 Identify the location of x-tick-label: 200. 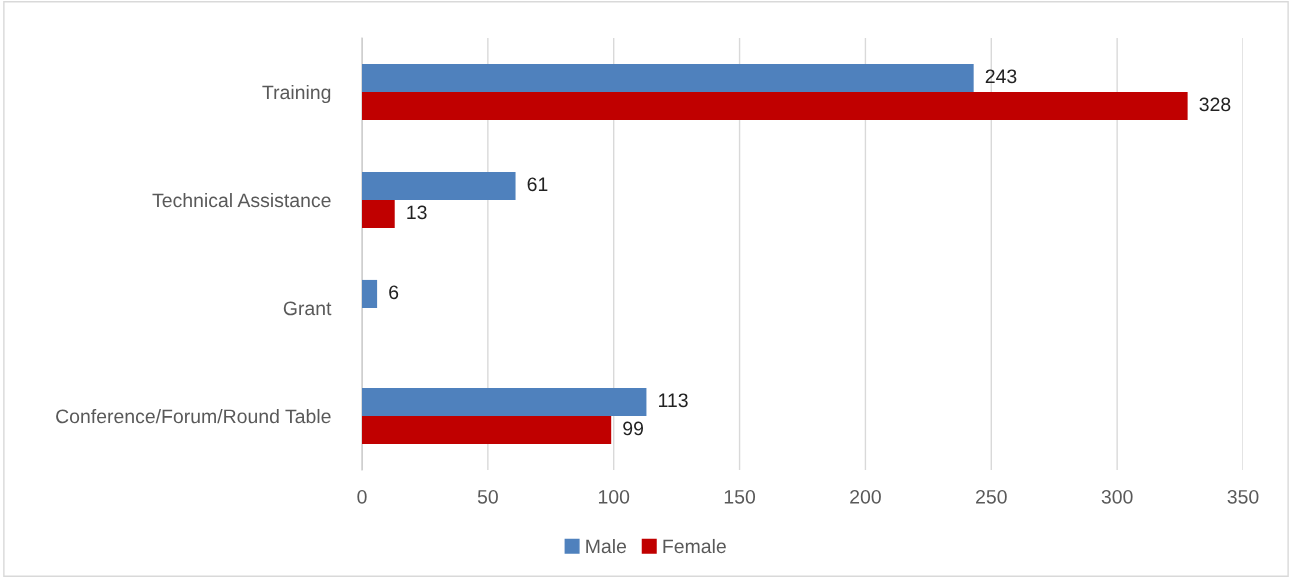
(865, 496).